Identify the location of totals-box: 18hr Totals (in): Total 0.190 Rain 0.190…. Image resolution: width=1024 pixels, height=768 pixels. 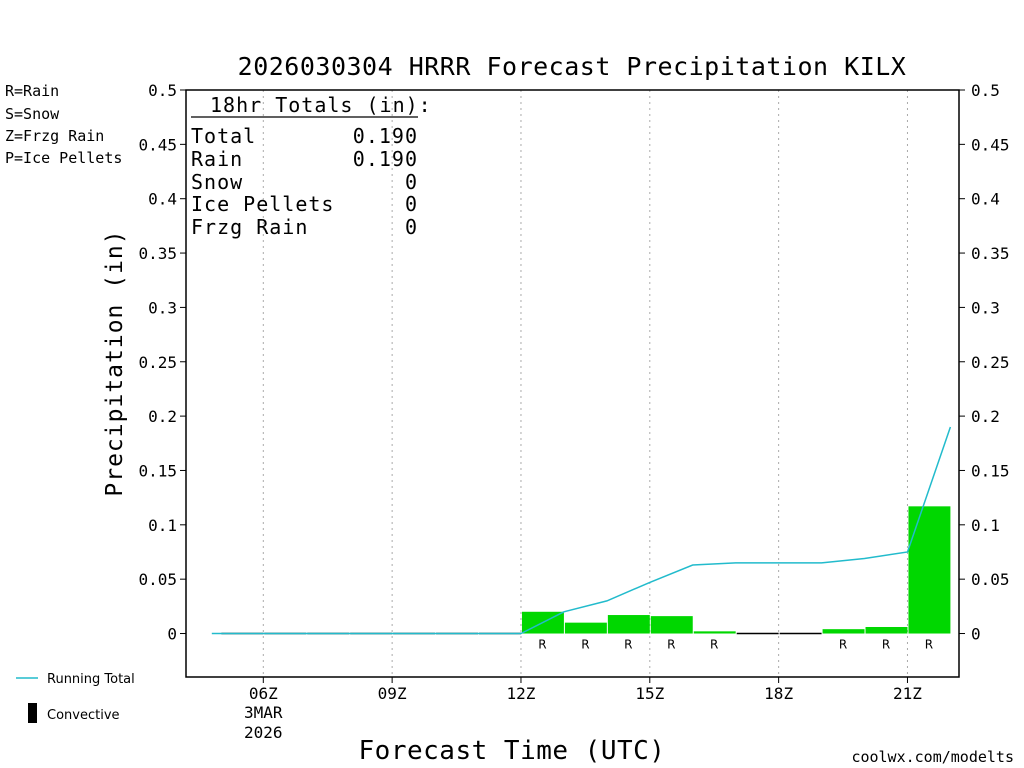
(311, 166).